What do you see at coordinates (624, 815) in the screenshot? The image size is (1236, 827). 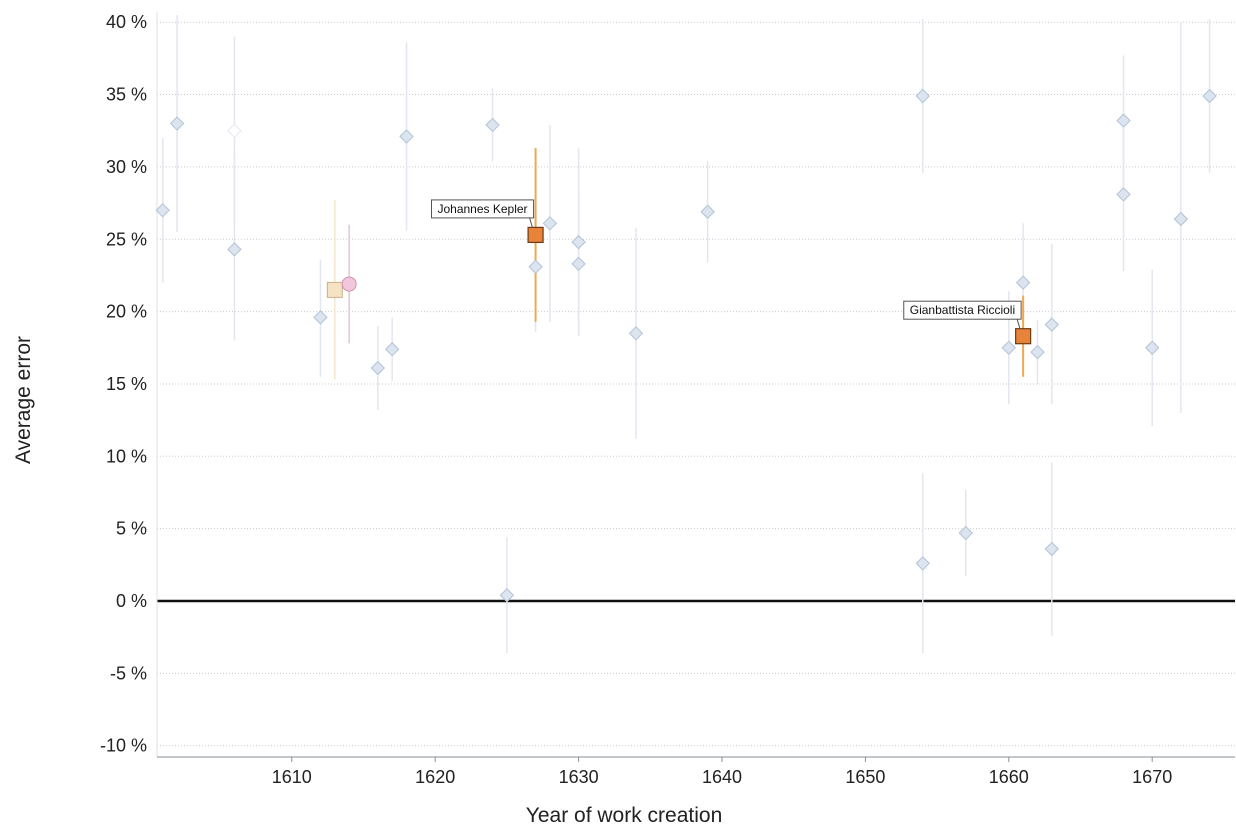 I see `x-axis-title: Year of work creation` at bounding box center [624, 815].